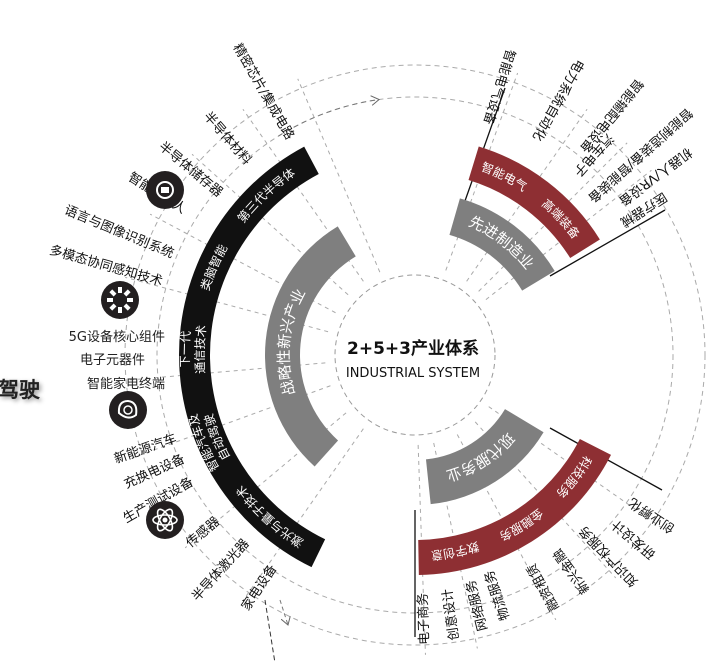 Image resolution: width=713 pixels, height=663 pixels. What do you see at coordinates (112, 360) in the screenshot?
I see `horizontal-label: 电子元器件` at bounding box center [112, 360].